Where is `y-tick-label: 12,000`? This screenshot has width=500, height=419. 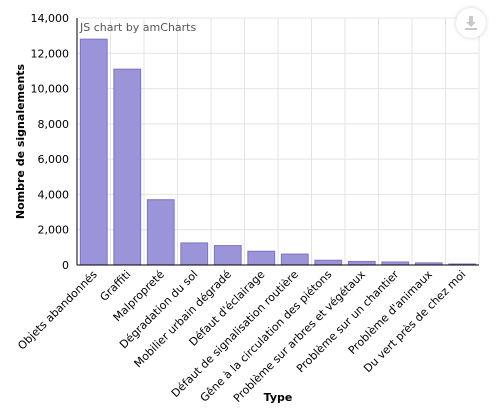
y-tick-label: 12,000 is located at coordinates (50, 53).